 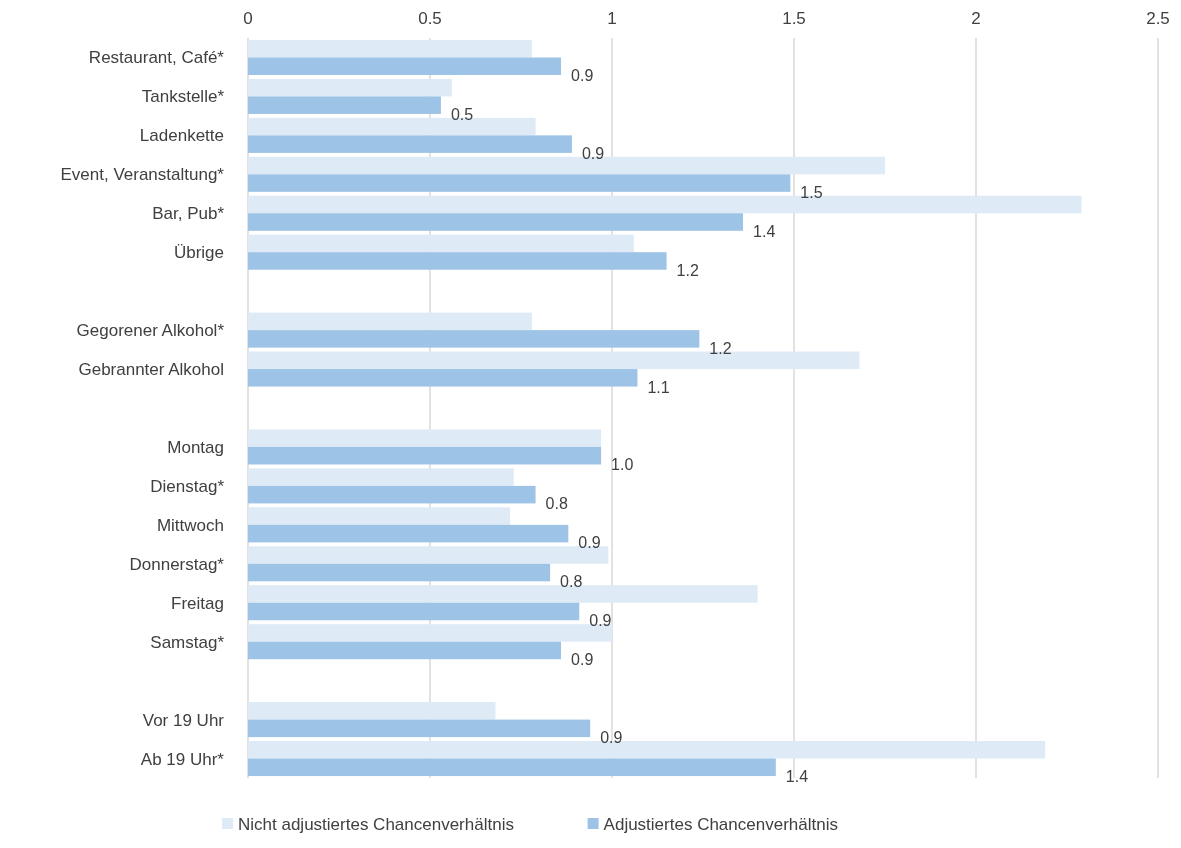 I want to click on y-tick-label: Restaurant, Café*, so click(x=156, y=58).